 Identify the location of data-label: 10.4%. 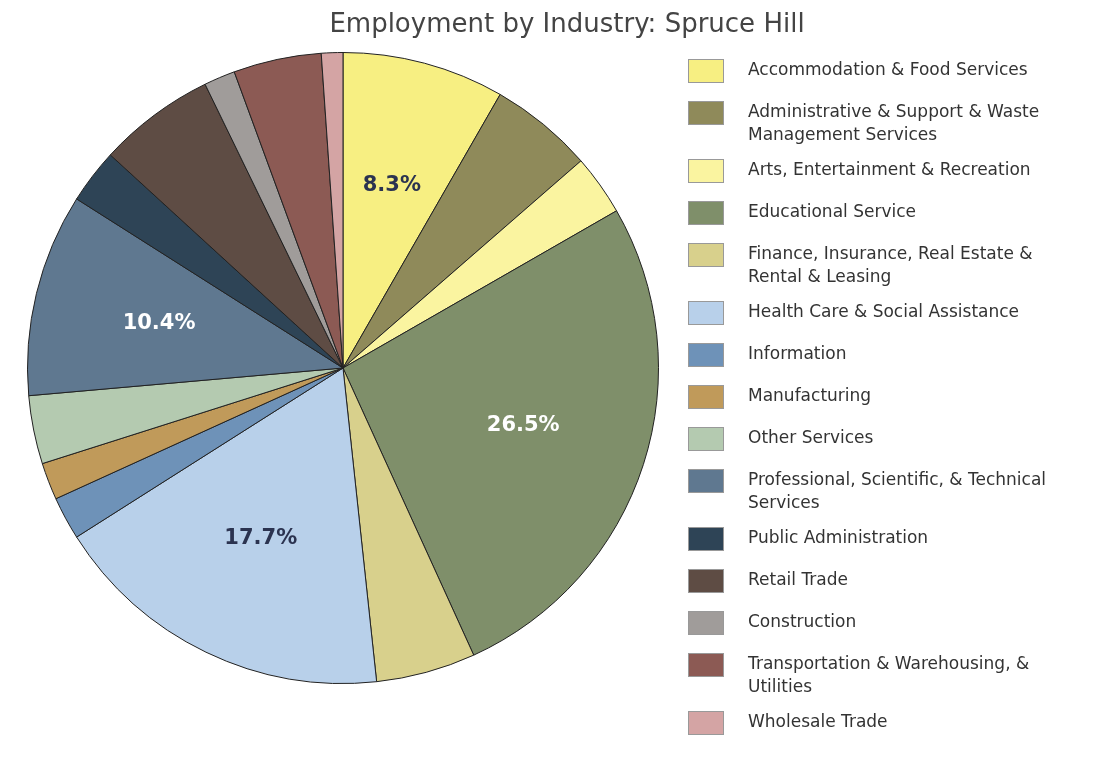
(159, 321).